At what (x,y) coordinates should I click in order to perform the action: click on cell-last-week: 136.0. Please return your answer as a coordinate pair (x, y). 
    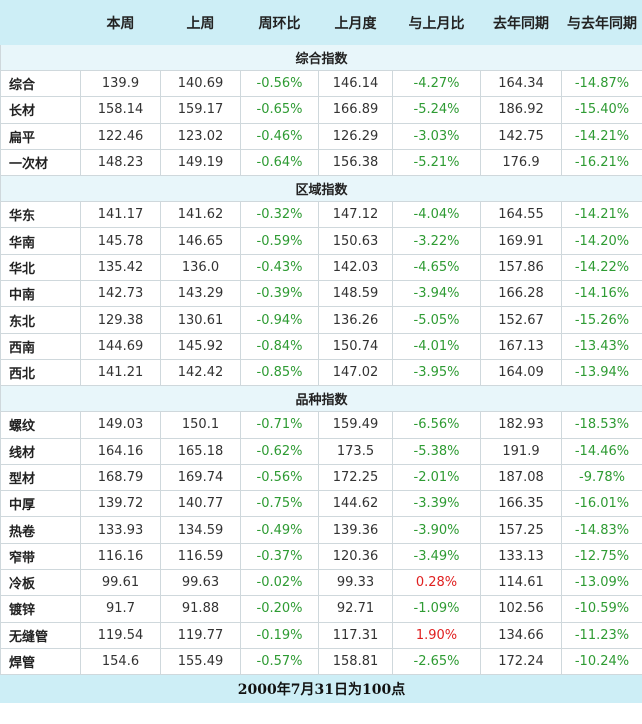
    Looking at the image, I should click on (200, 267).